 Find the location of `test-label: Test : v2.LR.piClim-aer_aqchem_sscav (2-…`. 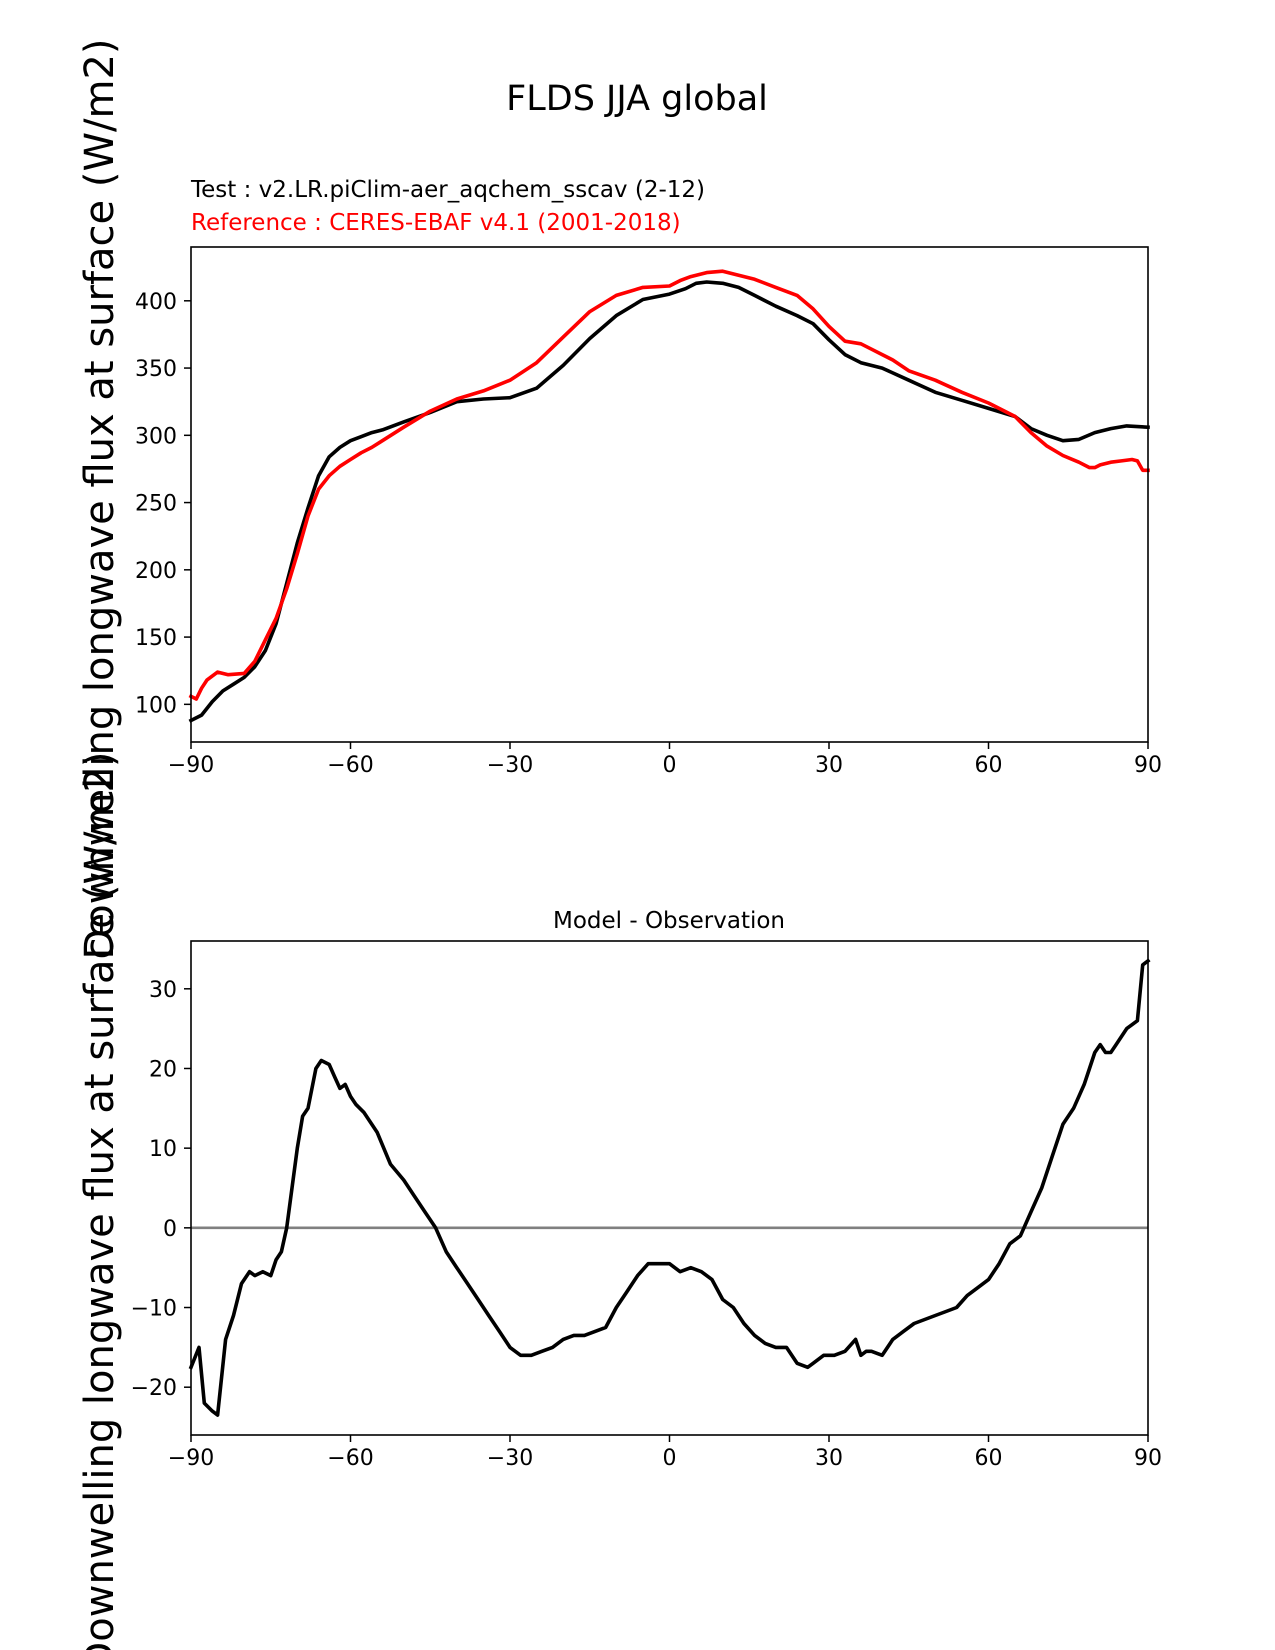

test-label: Test : v2.LR.piClim-aer_aqchem_sscav (2-… is located at coordinates (447, 190).